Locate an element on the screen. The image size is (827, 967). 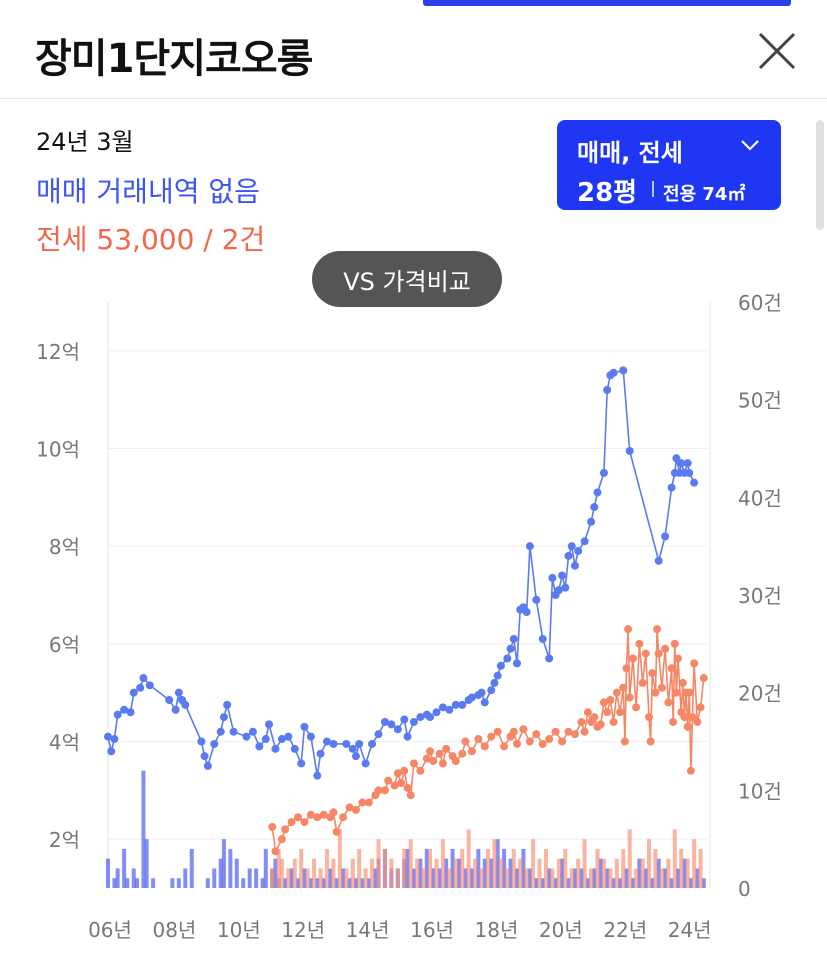
close-button is located at coordinates (777, 51).